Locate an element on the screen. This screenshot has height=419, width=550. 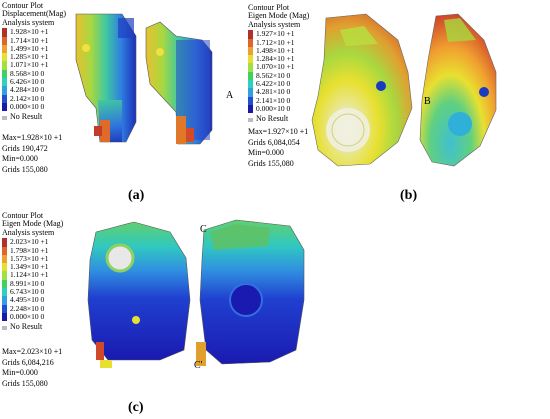
grids-max: Grids 6,084,054 is located at coordinates (274, 142).